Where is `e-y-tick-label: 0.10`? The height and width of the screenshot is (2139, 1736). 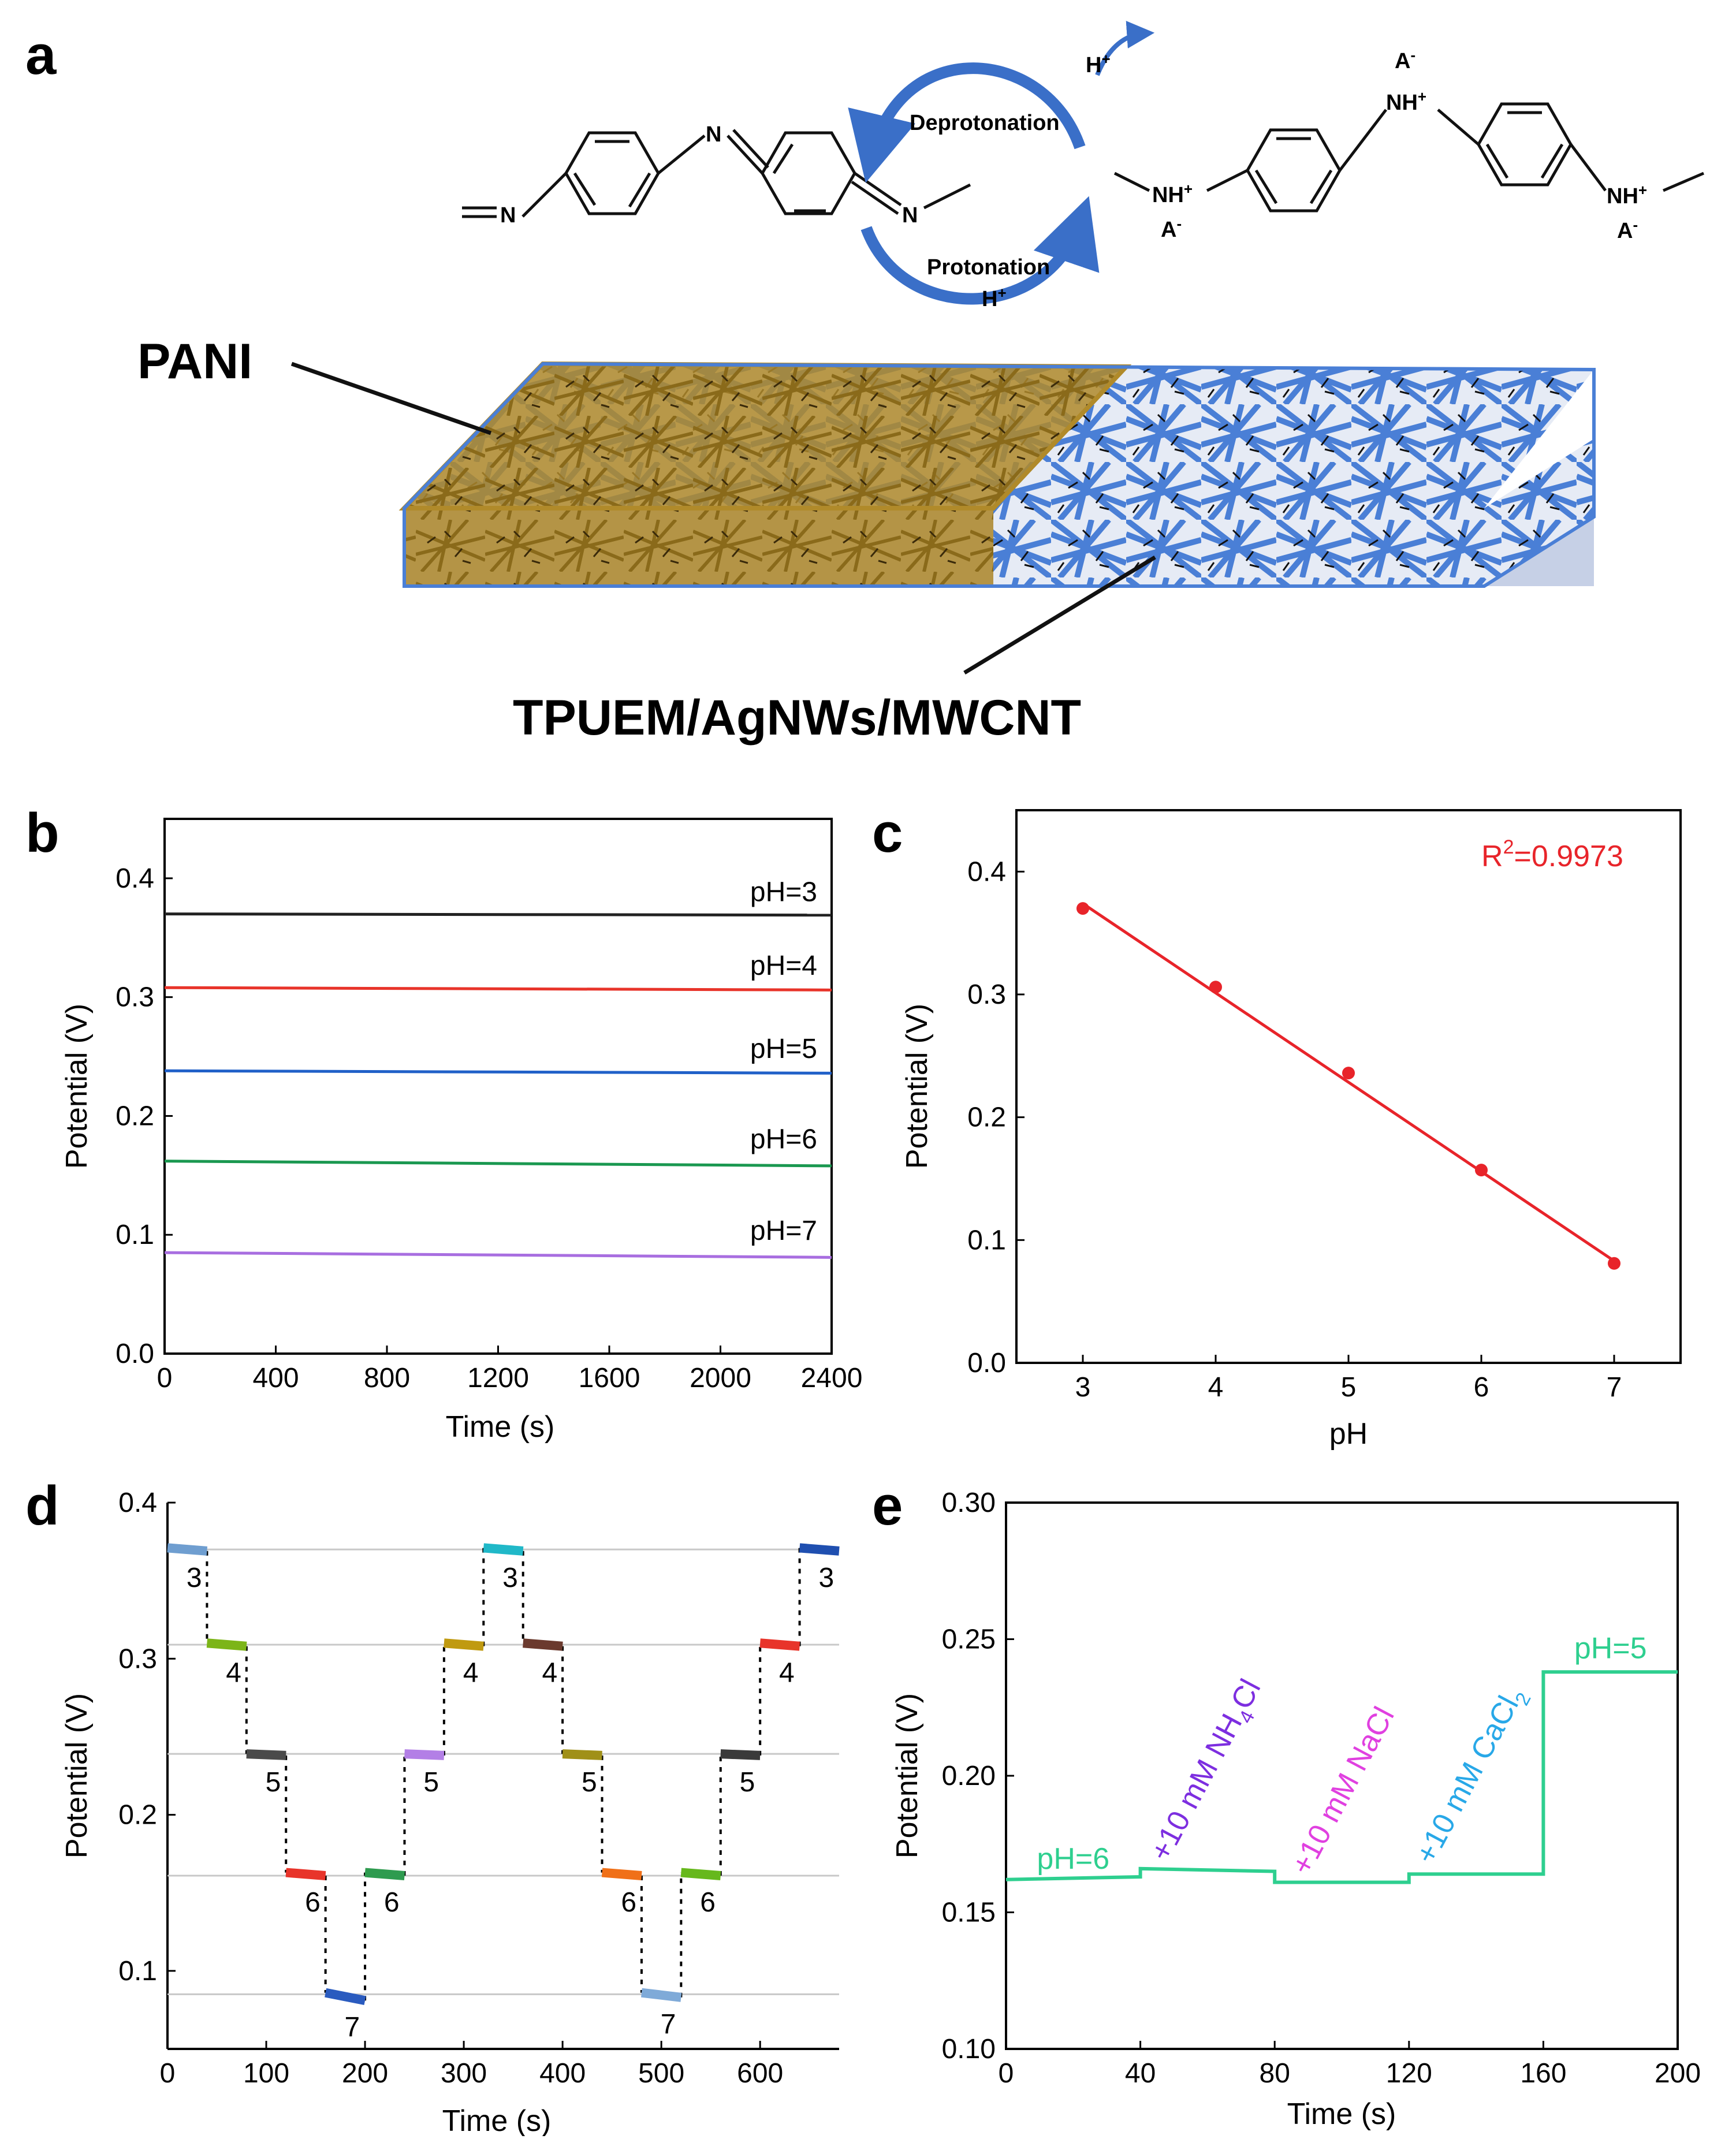 e-y-tick-label: 0.10 is located at coordinates (969, 2050).